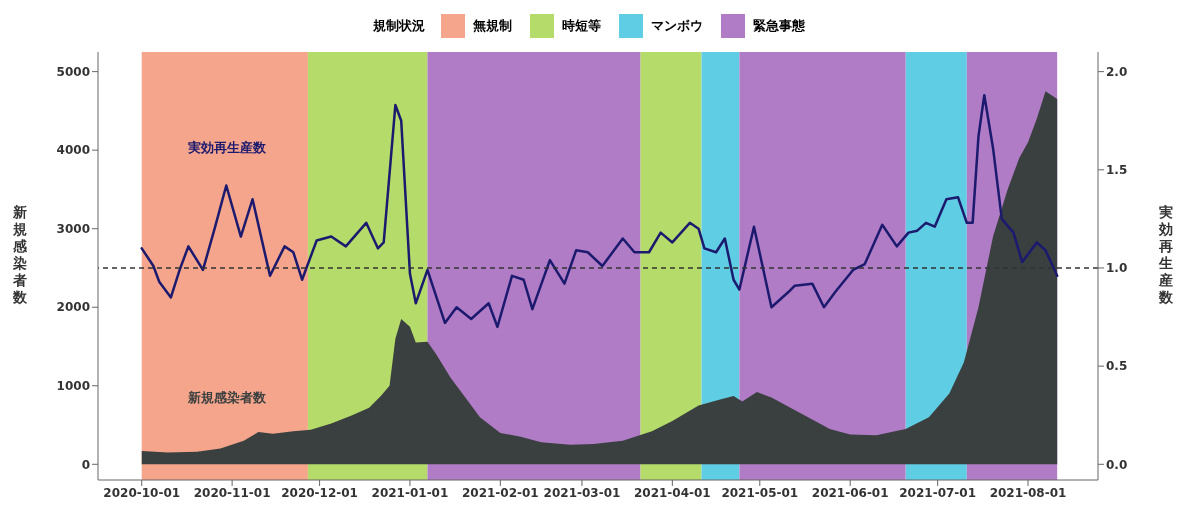  Describe the element at coordinates (85, 464) in the screenshot. I see `y-tick-label: 0` at that location.